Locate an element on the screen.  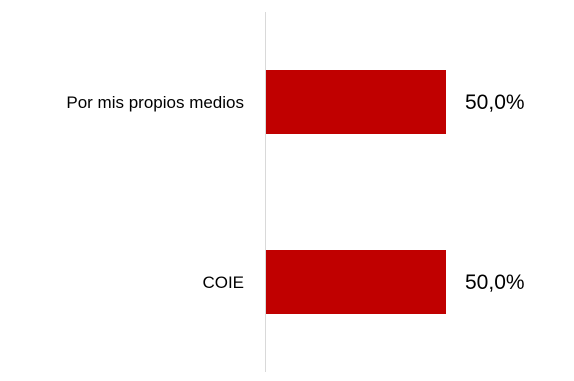
data-label-0: 50,0% is located at coordinates (495, 102).